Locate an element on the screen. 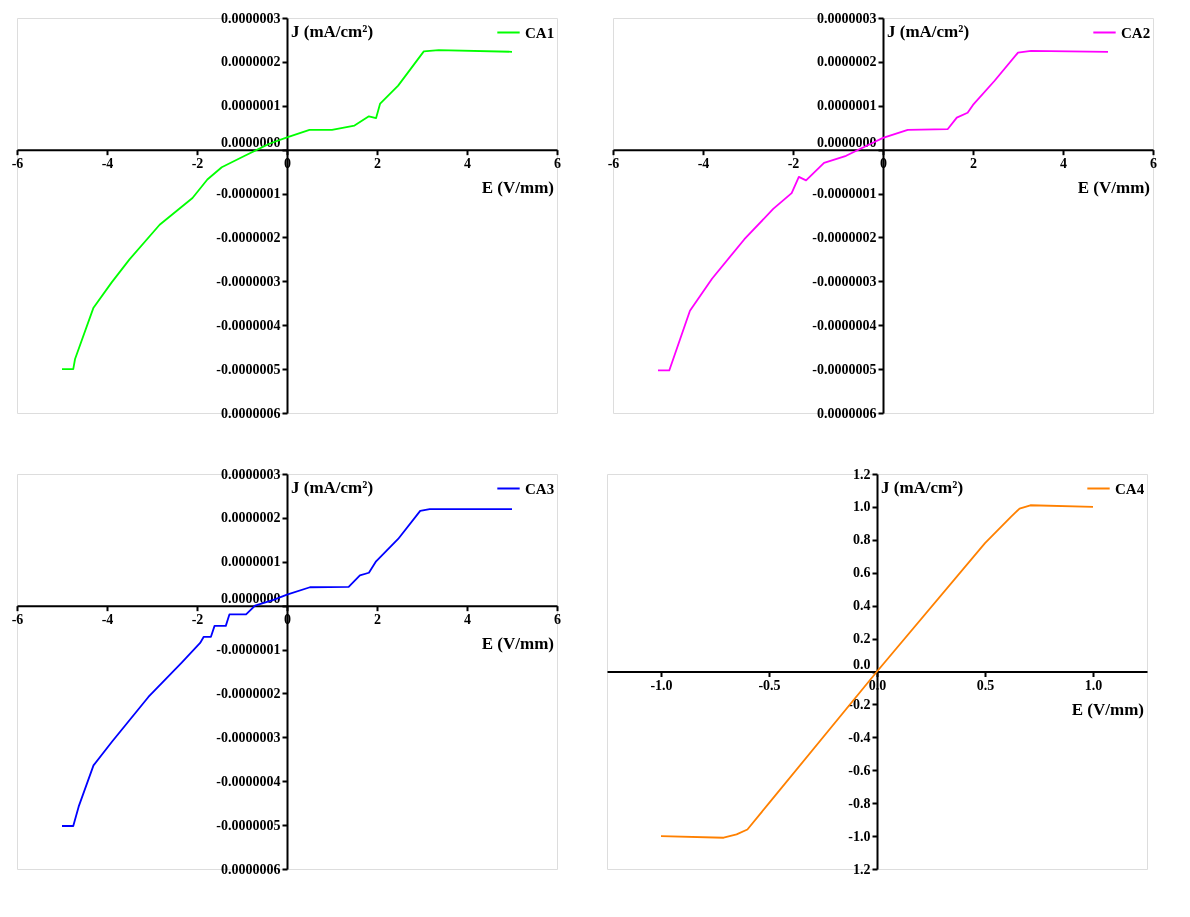 Image resolution: width=1190 pixels, height=917 pixels. y-tick-label: -0.4 is located at coordinates (859, 737).